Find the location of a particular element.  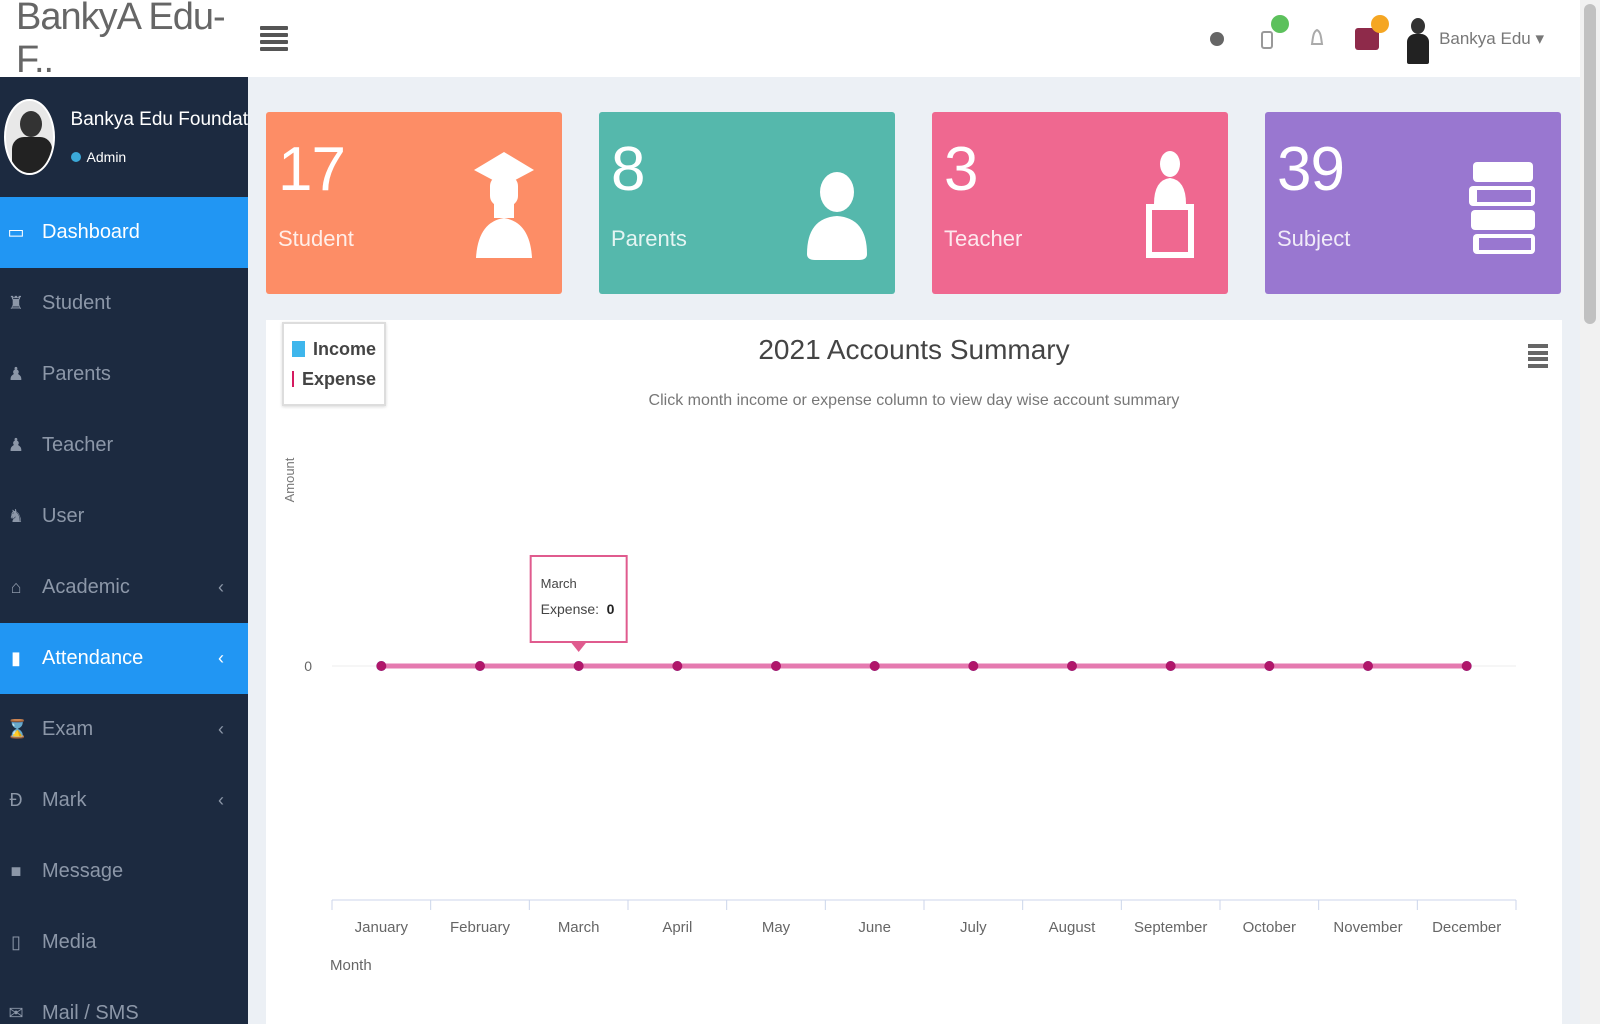

sidebar-item-label: Exam is located at coordinates (68, 729).